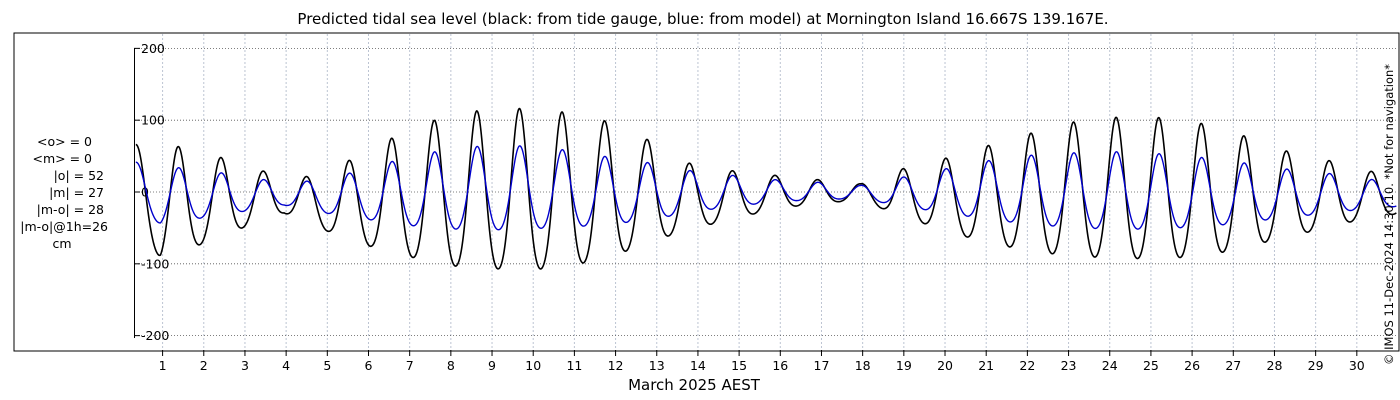  What do you see at coordinates (369, 365) in the screenshot?
I see `x-tick-label: 6` at bounding box center [369, 365].